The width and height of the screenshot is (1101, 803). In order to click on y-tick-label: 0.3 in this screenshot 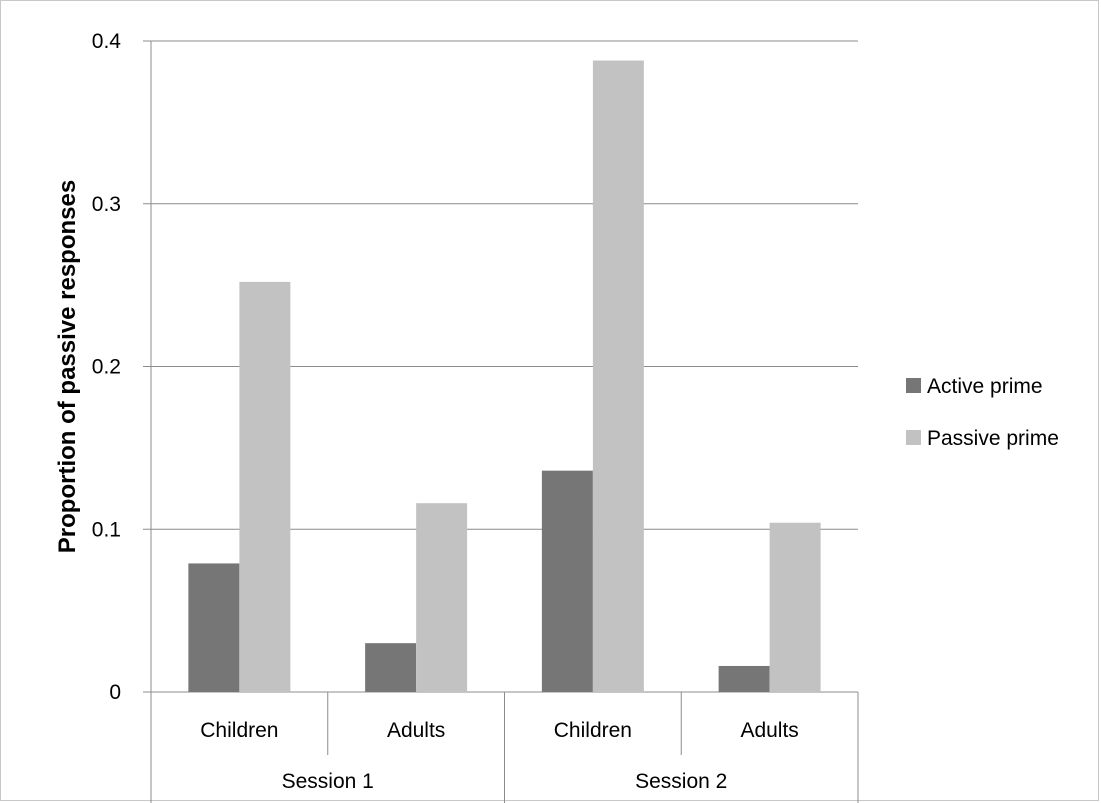, I will do `click(106, 204)`.